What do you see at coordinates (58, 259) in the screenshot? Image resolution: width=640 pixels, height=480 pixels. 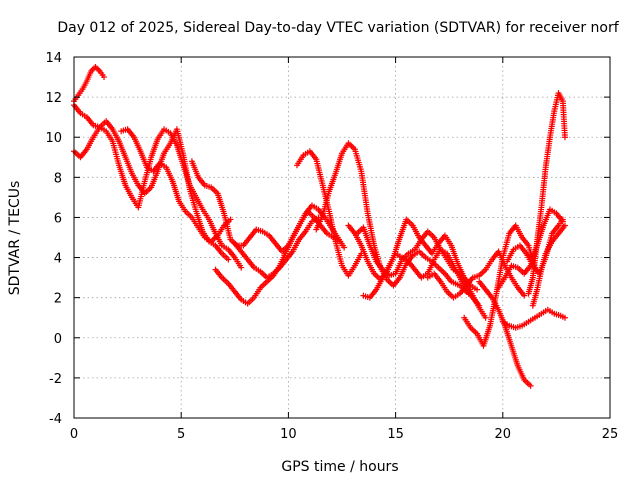 I see `y-tick-label: 4` at bounding box center [58, 259].